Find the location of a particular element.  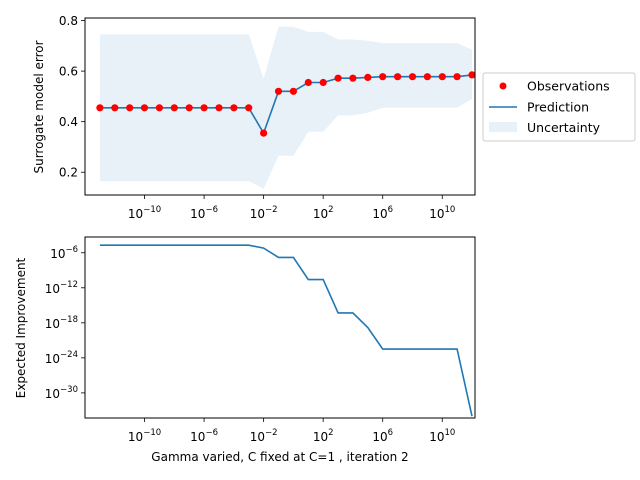

bottom-y-ticks: 10−6 10−12 10−18 10−24 10−30 is located at coordinates (65, 323).